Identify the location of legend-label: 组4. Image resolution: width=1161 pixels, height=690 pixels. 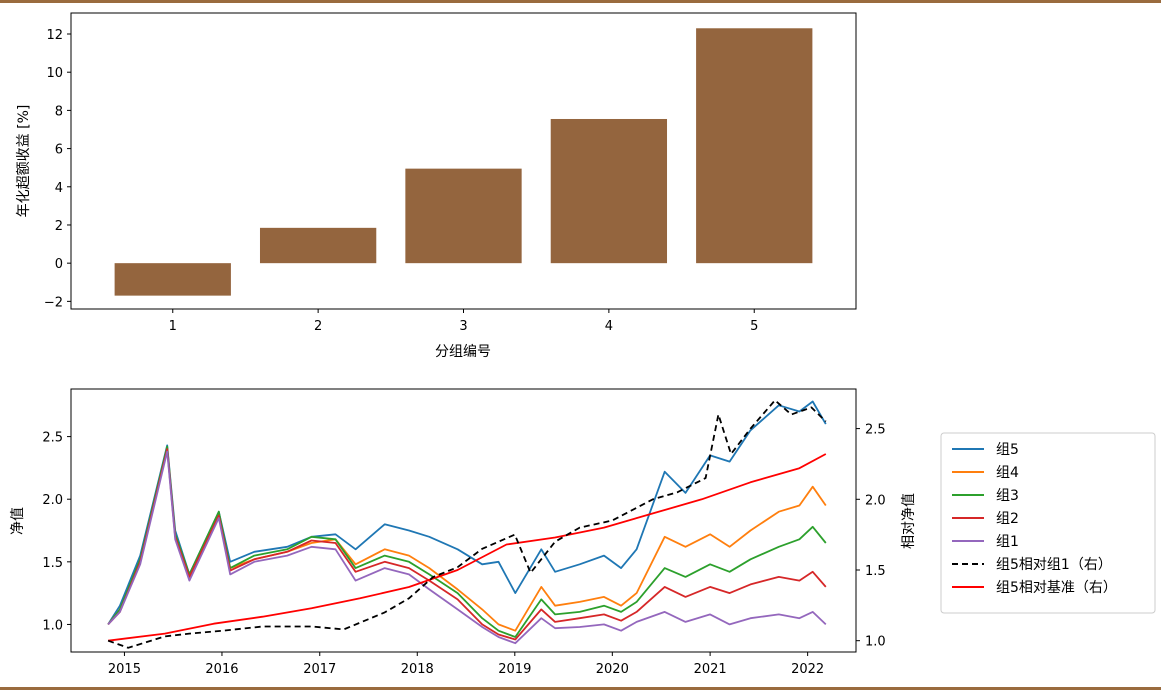
(1007, 473).